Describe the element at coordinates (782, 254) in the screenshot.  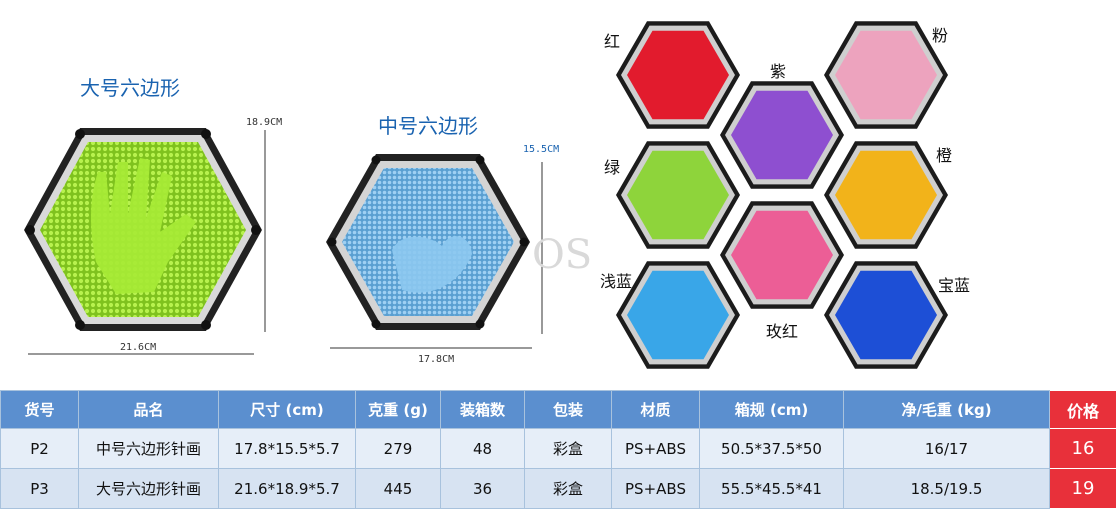
I see `hexagon-rose` at that location.